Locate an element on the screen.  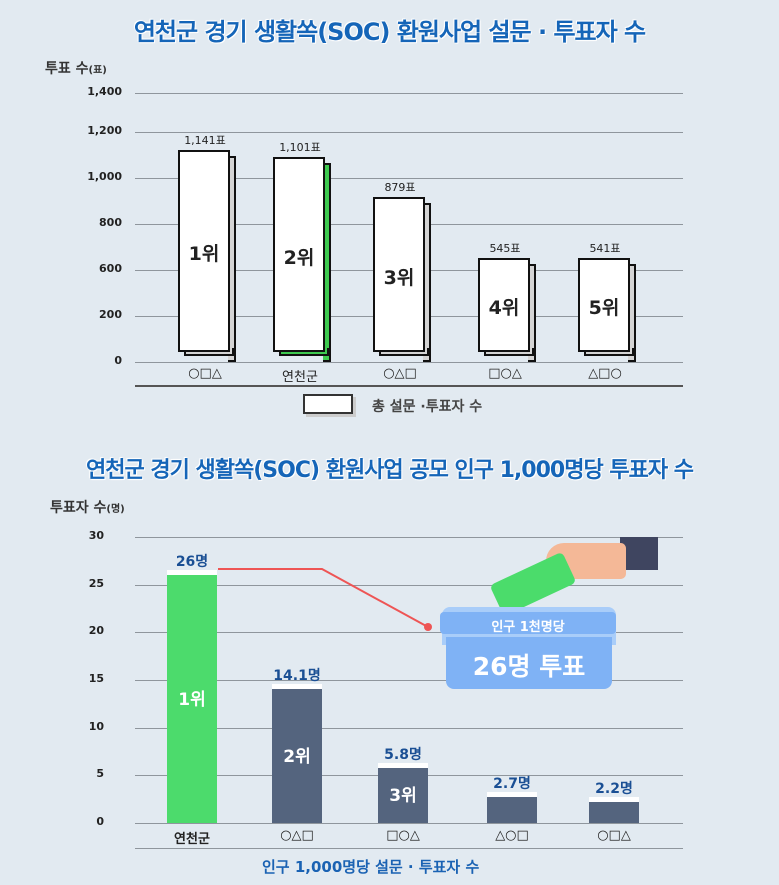
bar: 5위 is located at coordinates (604, 305).